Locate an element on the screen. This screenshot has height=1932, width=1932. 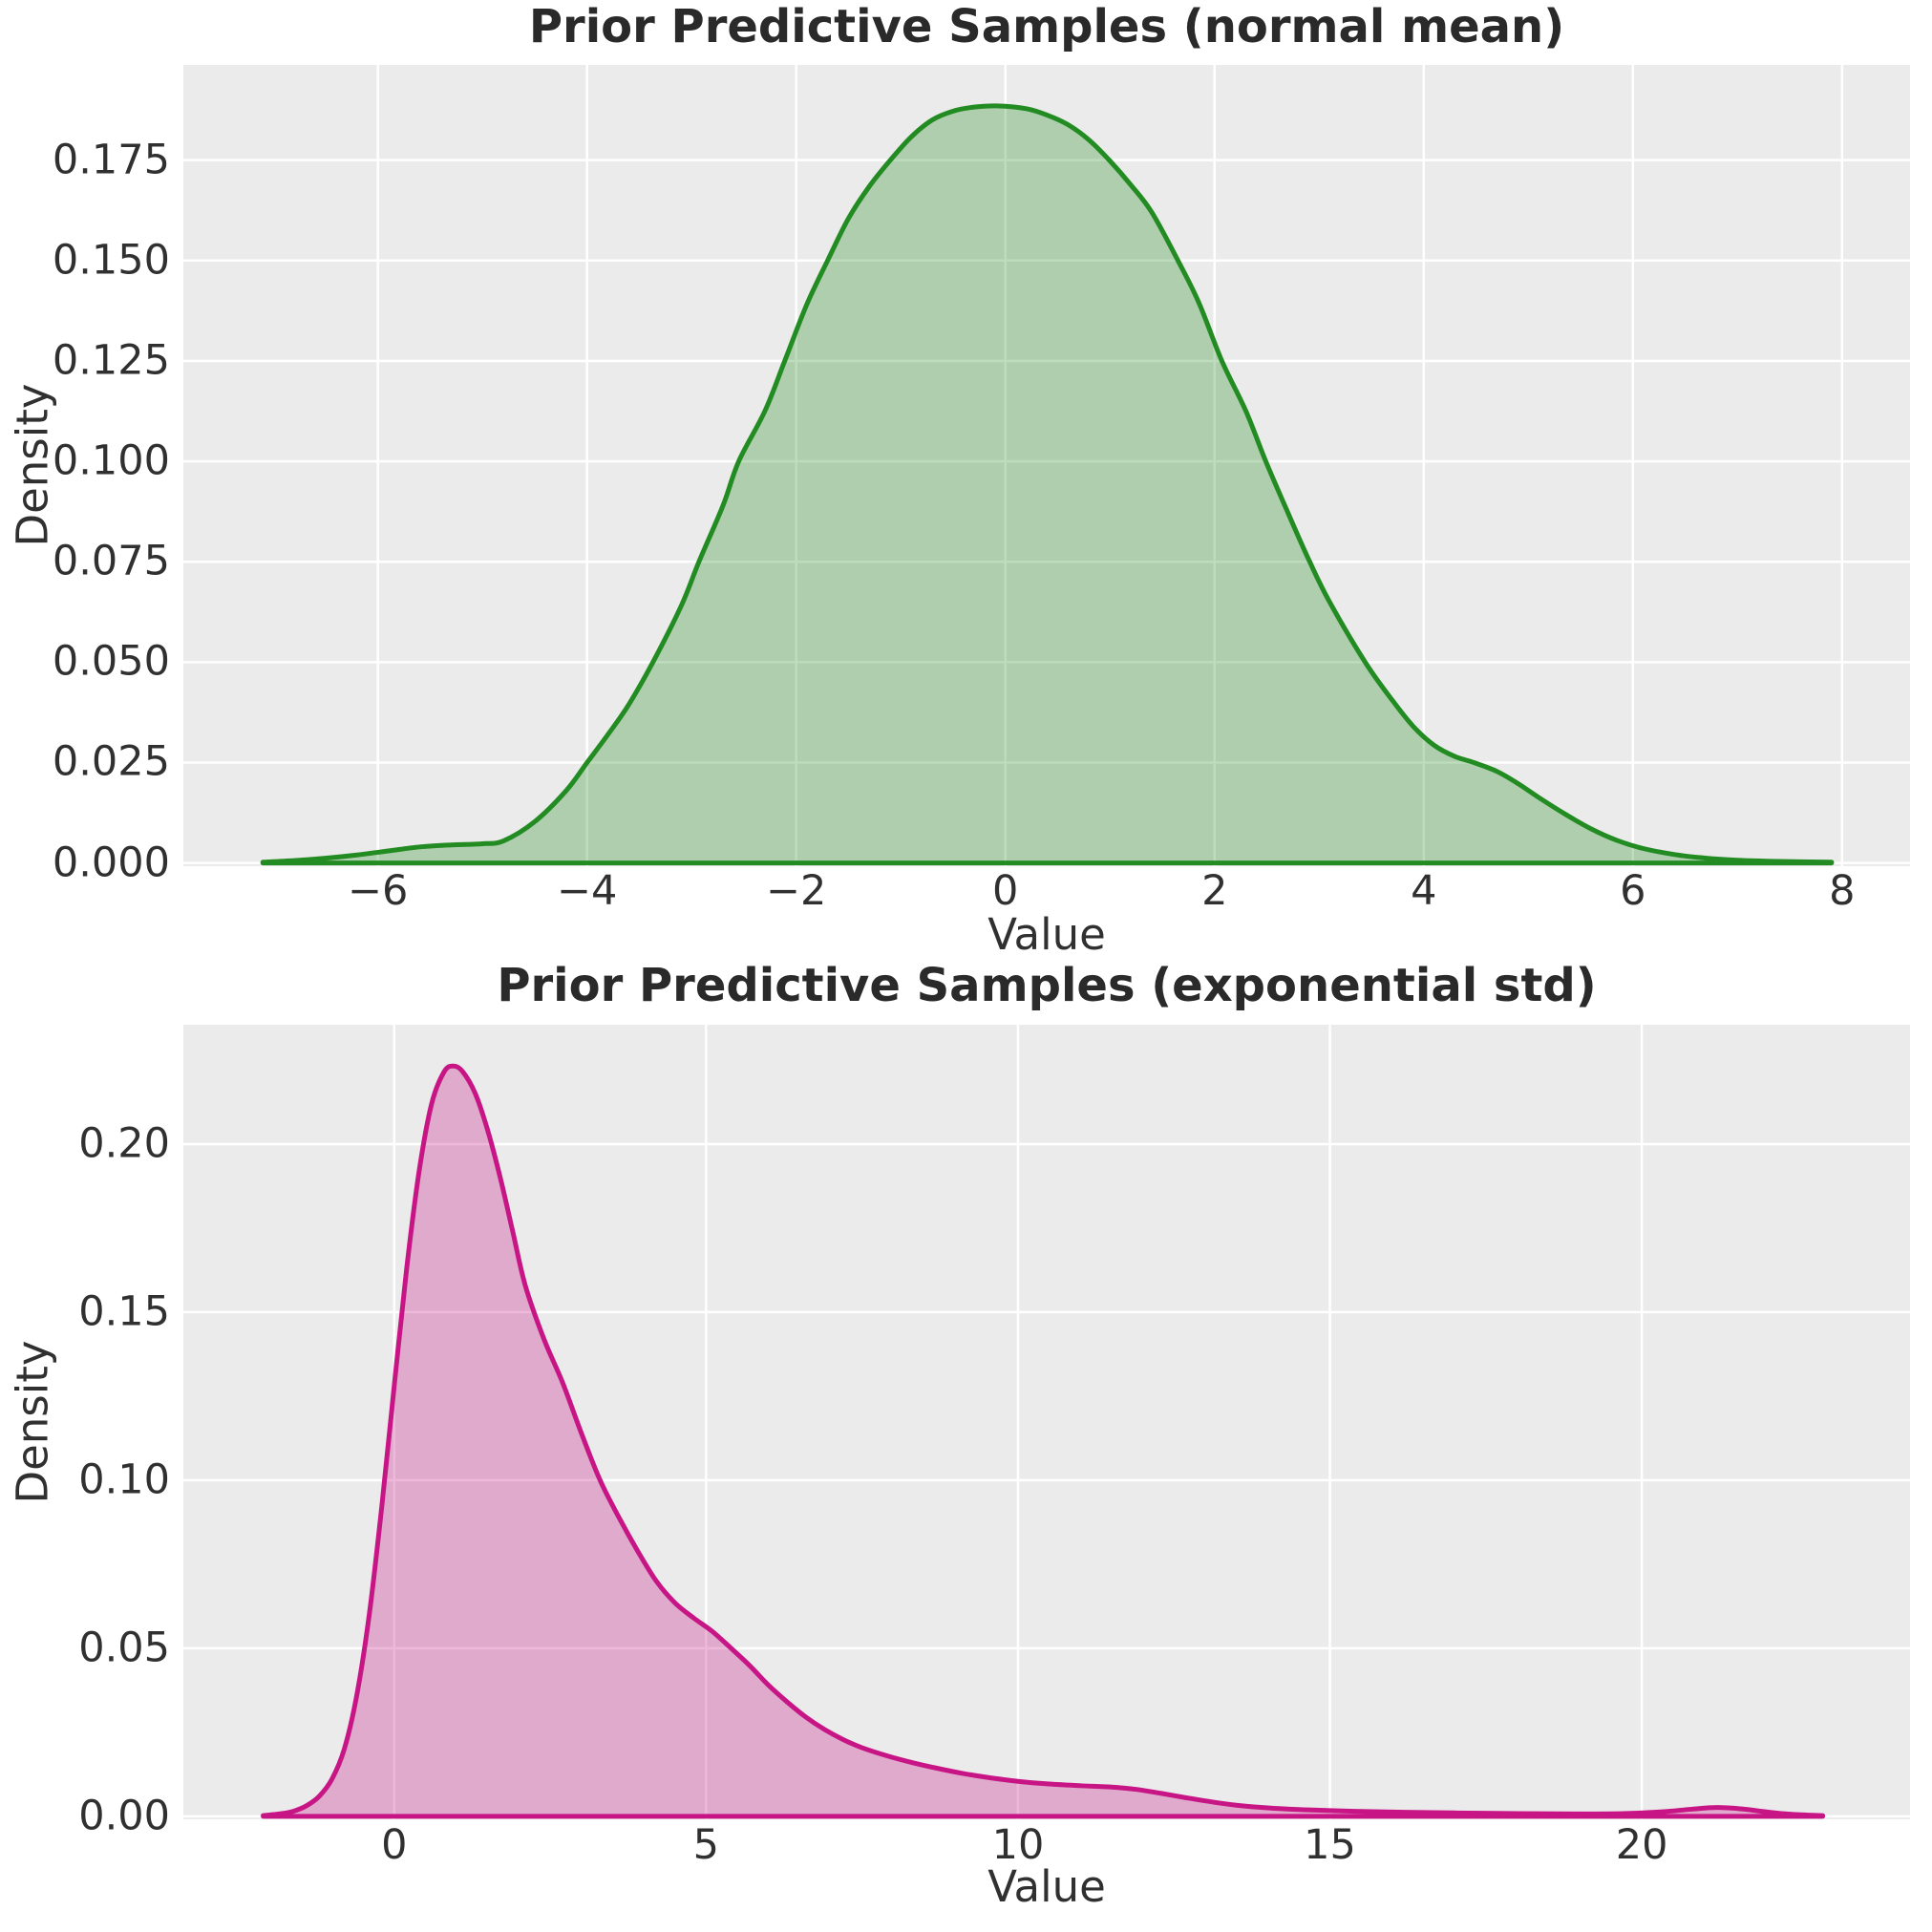
y-tick-label: 0.175 is located at coordinates (111, 160).